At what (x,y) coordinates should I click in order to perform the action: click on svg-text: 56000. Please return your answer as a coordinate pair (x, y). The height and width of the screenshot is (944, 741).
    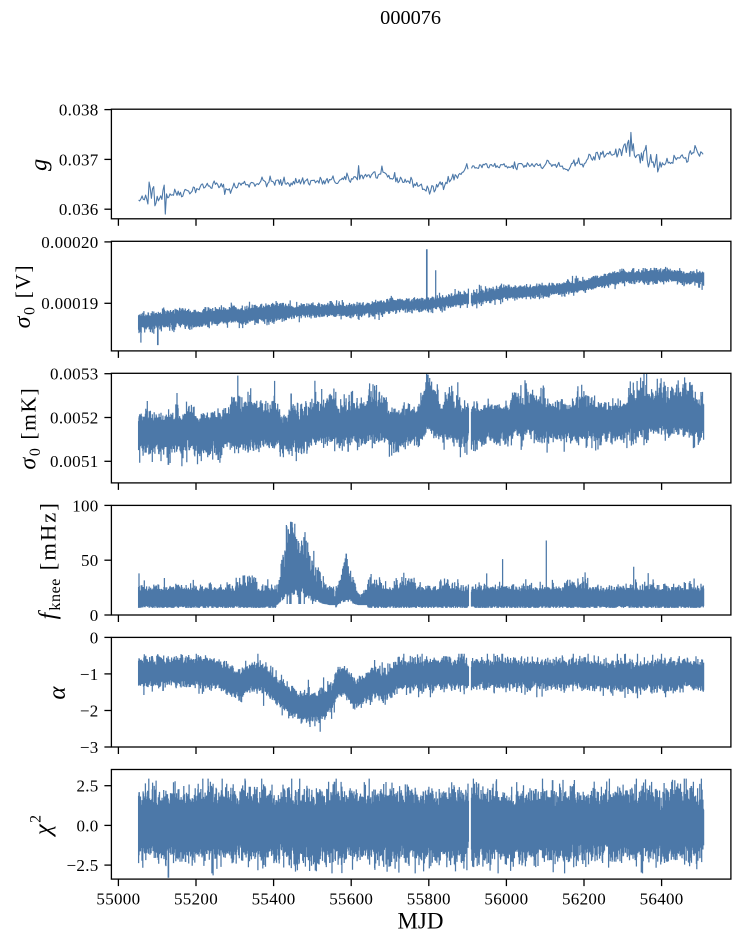
    Looking at the image, I should click on (506, 898).